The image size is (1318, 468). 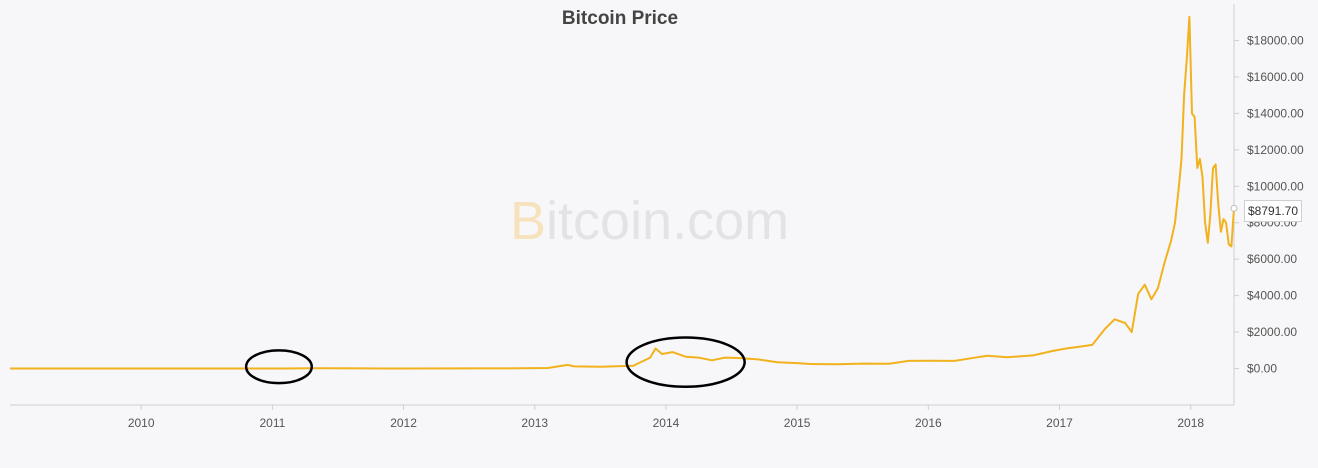 I want to click on y-tick-label: $4000.00, so click(x=1272, y=296).